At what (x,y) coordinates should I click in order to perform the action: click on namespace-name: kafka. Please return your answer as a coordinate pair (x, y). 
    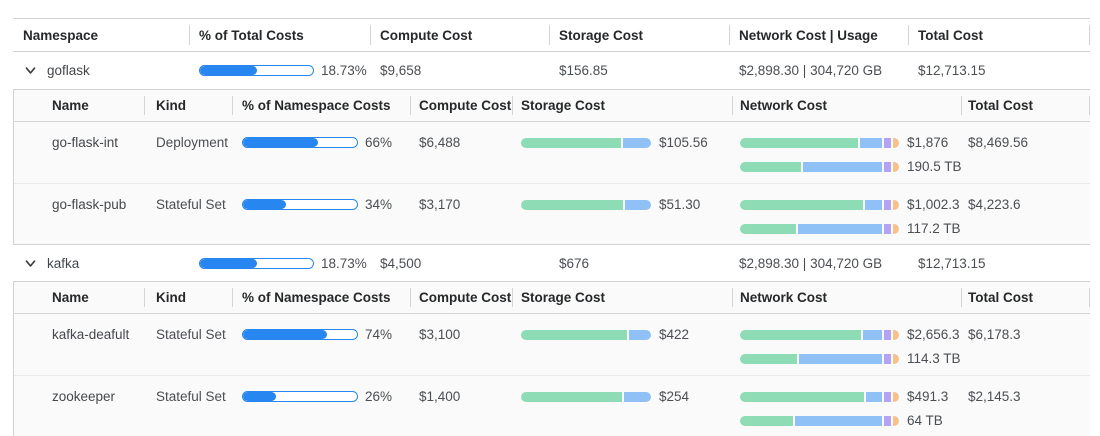
    Looking at the image, I should click on (63, 263).